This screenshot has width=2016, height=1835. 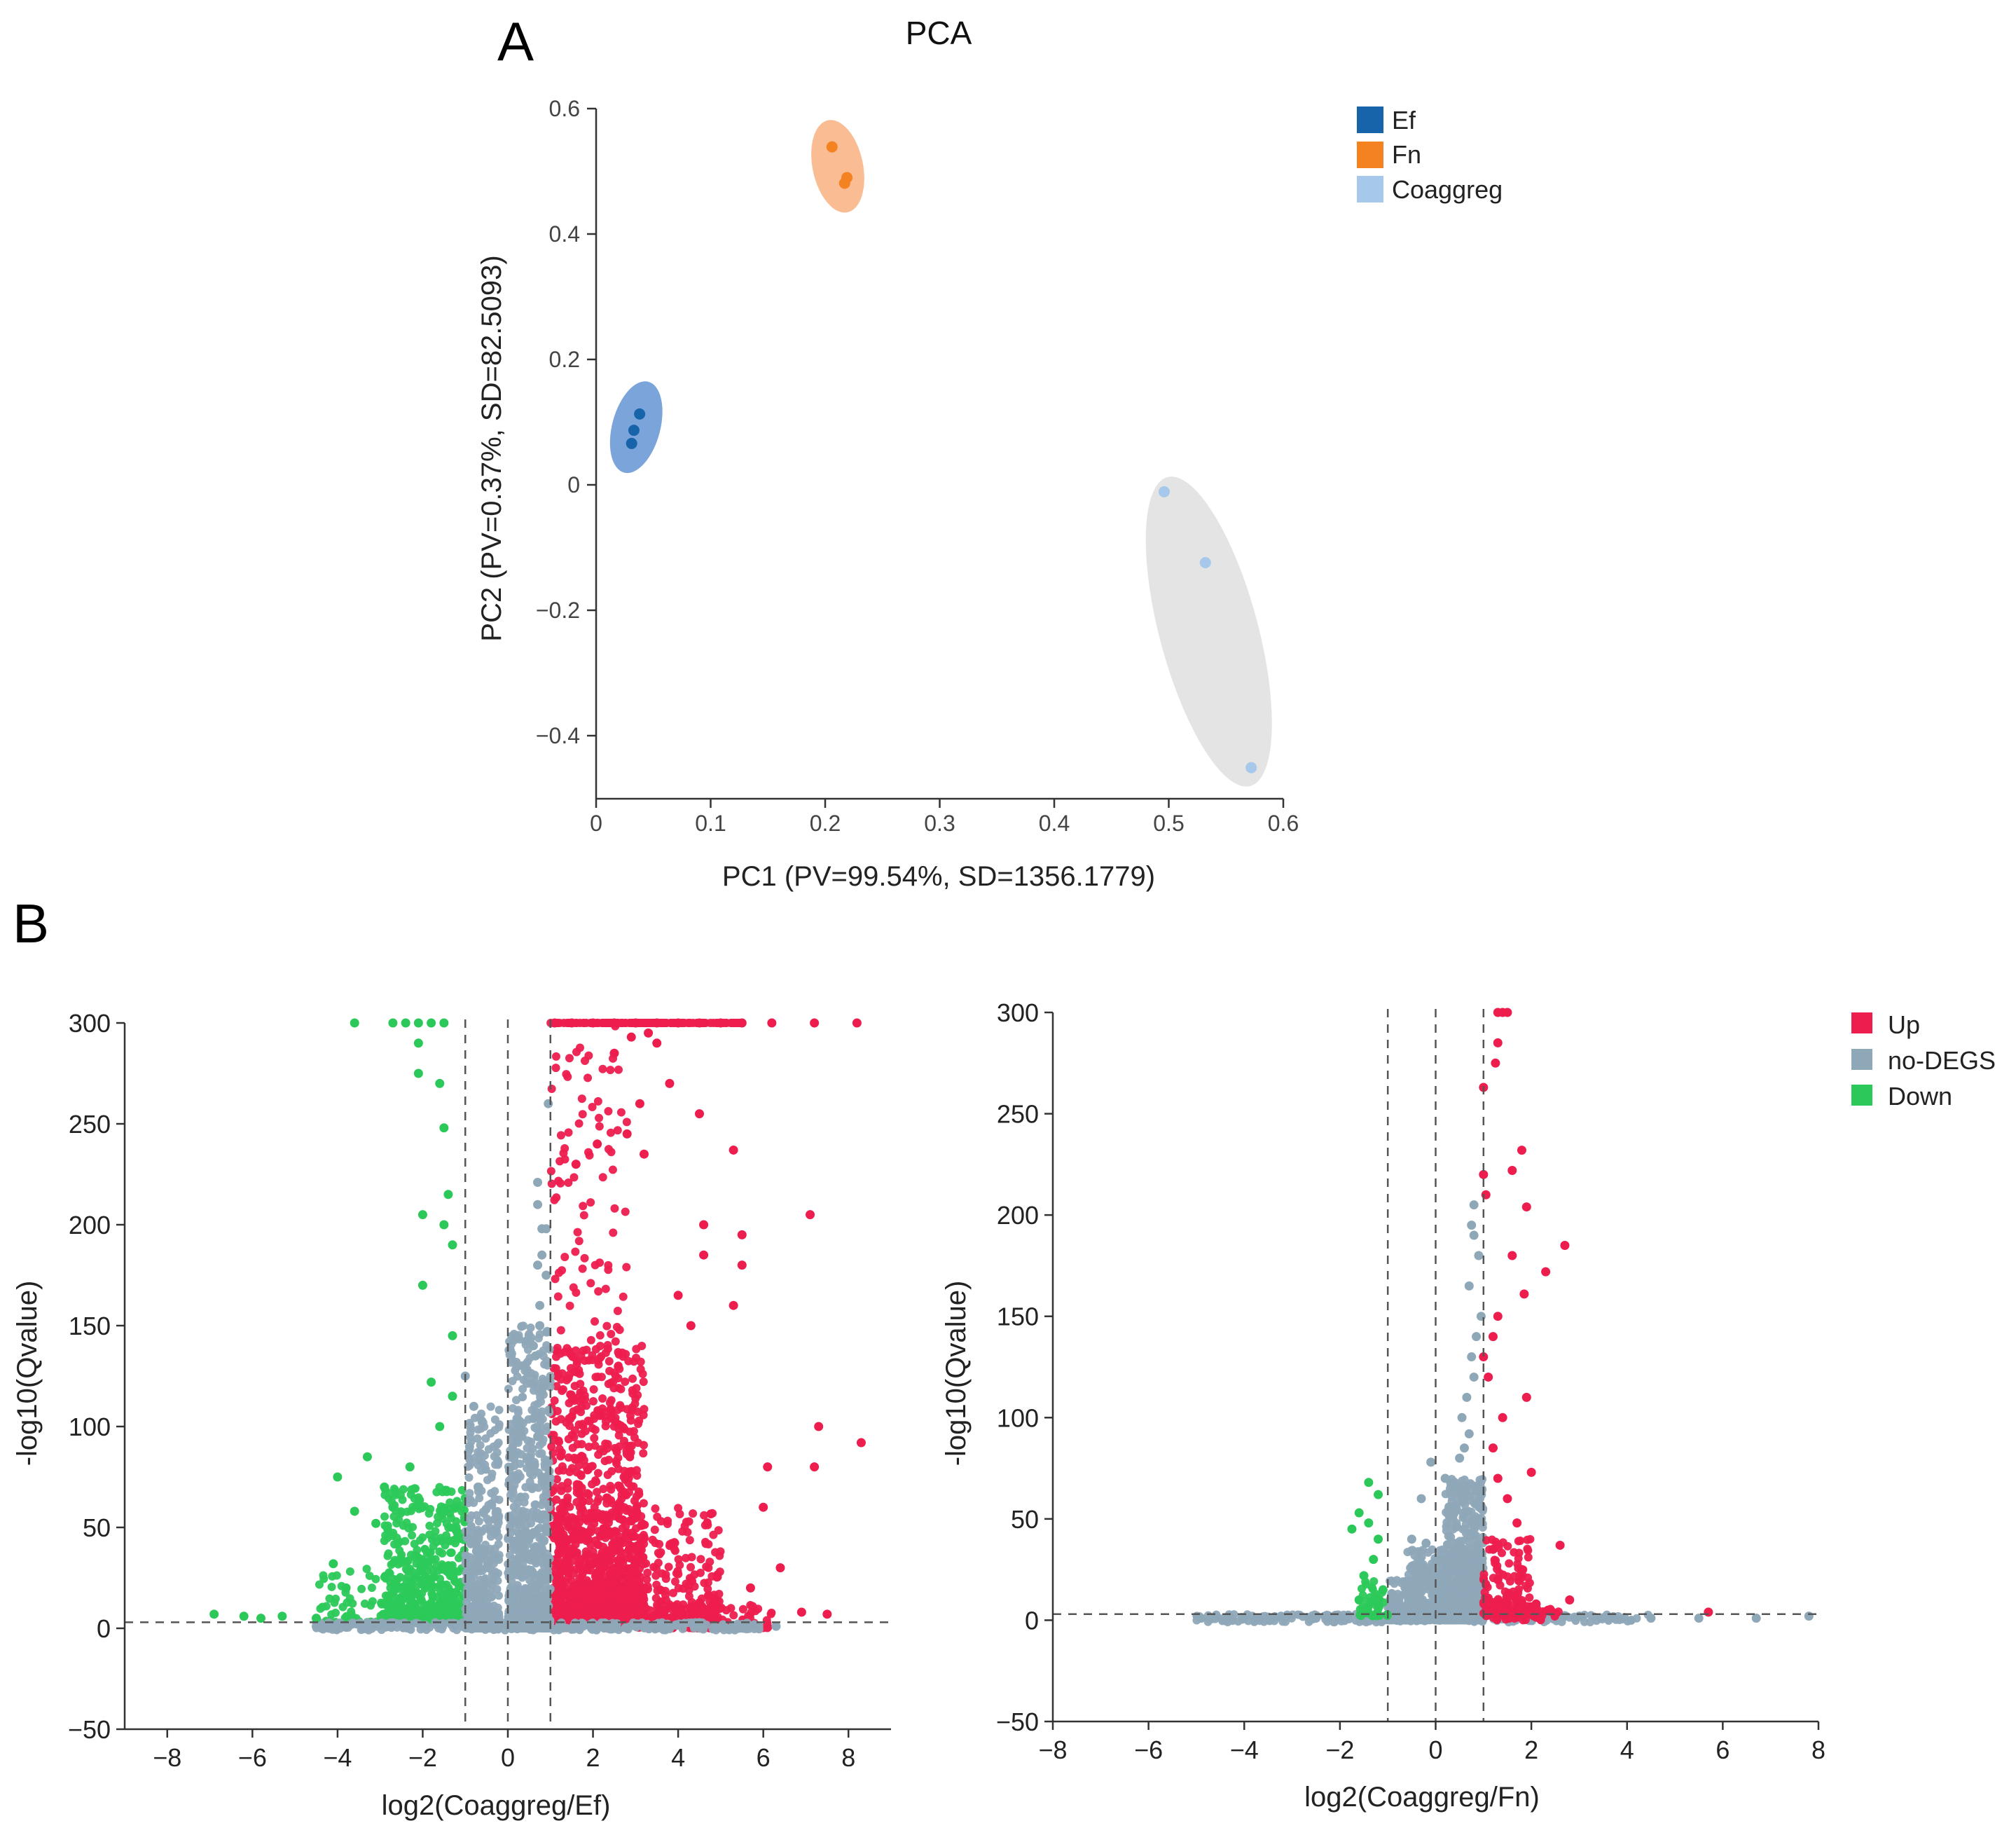 What do you see at coordinates (97, 1527) in the screenshot?
I see `v1-ytick-label: 50` at bounding box center [97, 1527].